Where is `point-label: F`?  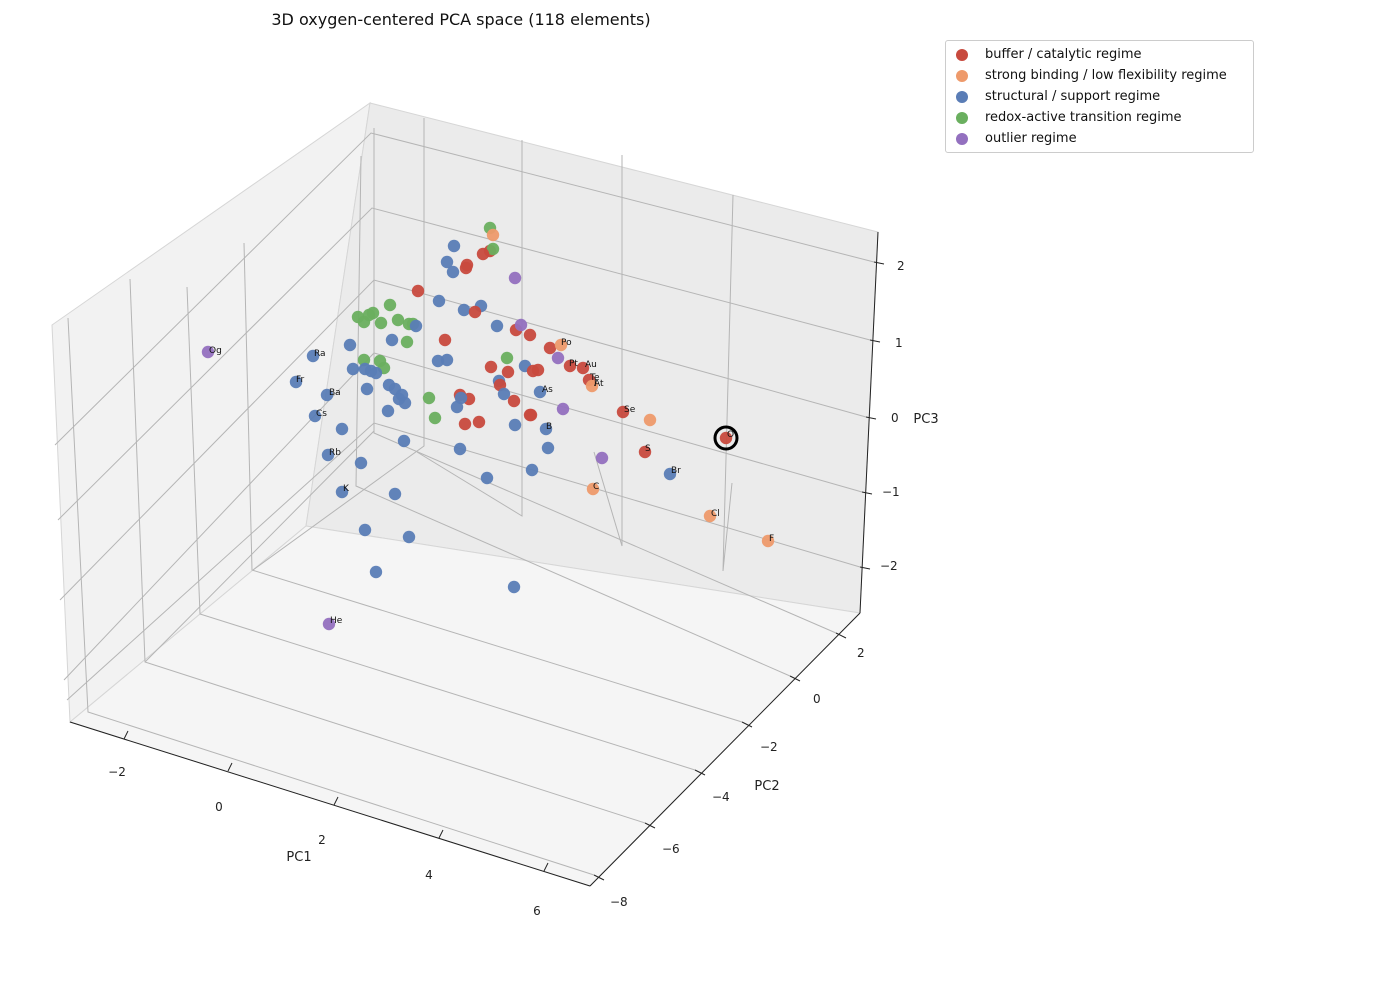 point-label: F is located at coordinates (771, 539).